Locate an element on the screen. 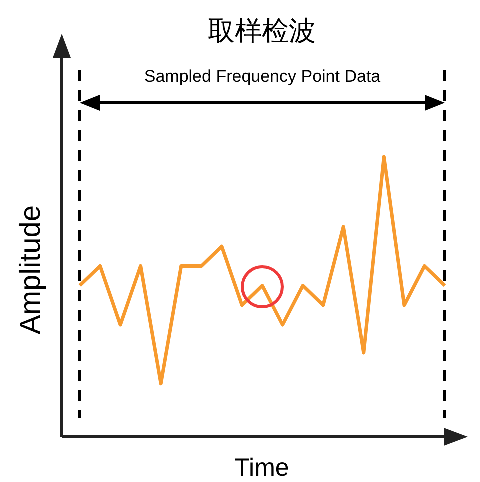 The image size is (480, 482). x-axis-title: Time is located at coordinates (262, 468).